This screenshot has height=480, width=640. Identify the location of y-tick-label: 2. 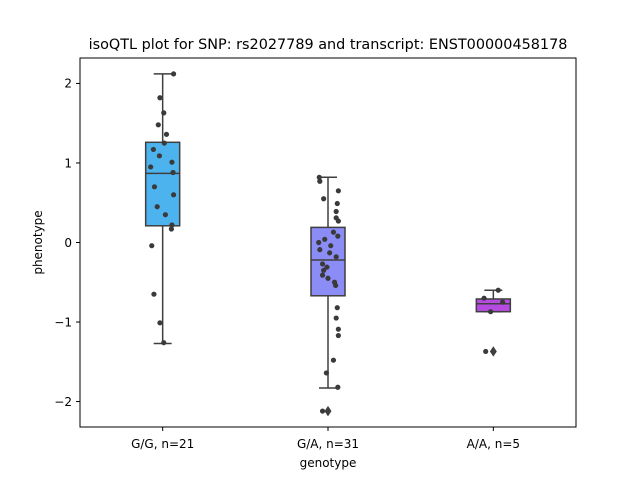
(68, 84).